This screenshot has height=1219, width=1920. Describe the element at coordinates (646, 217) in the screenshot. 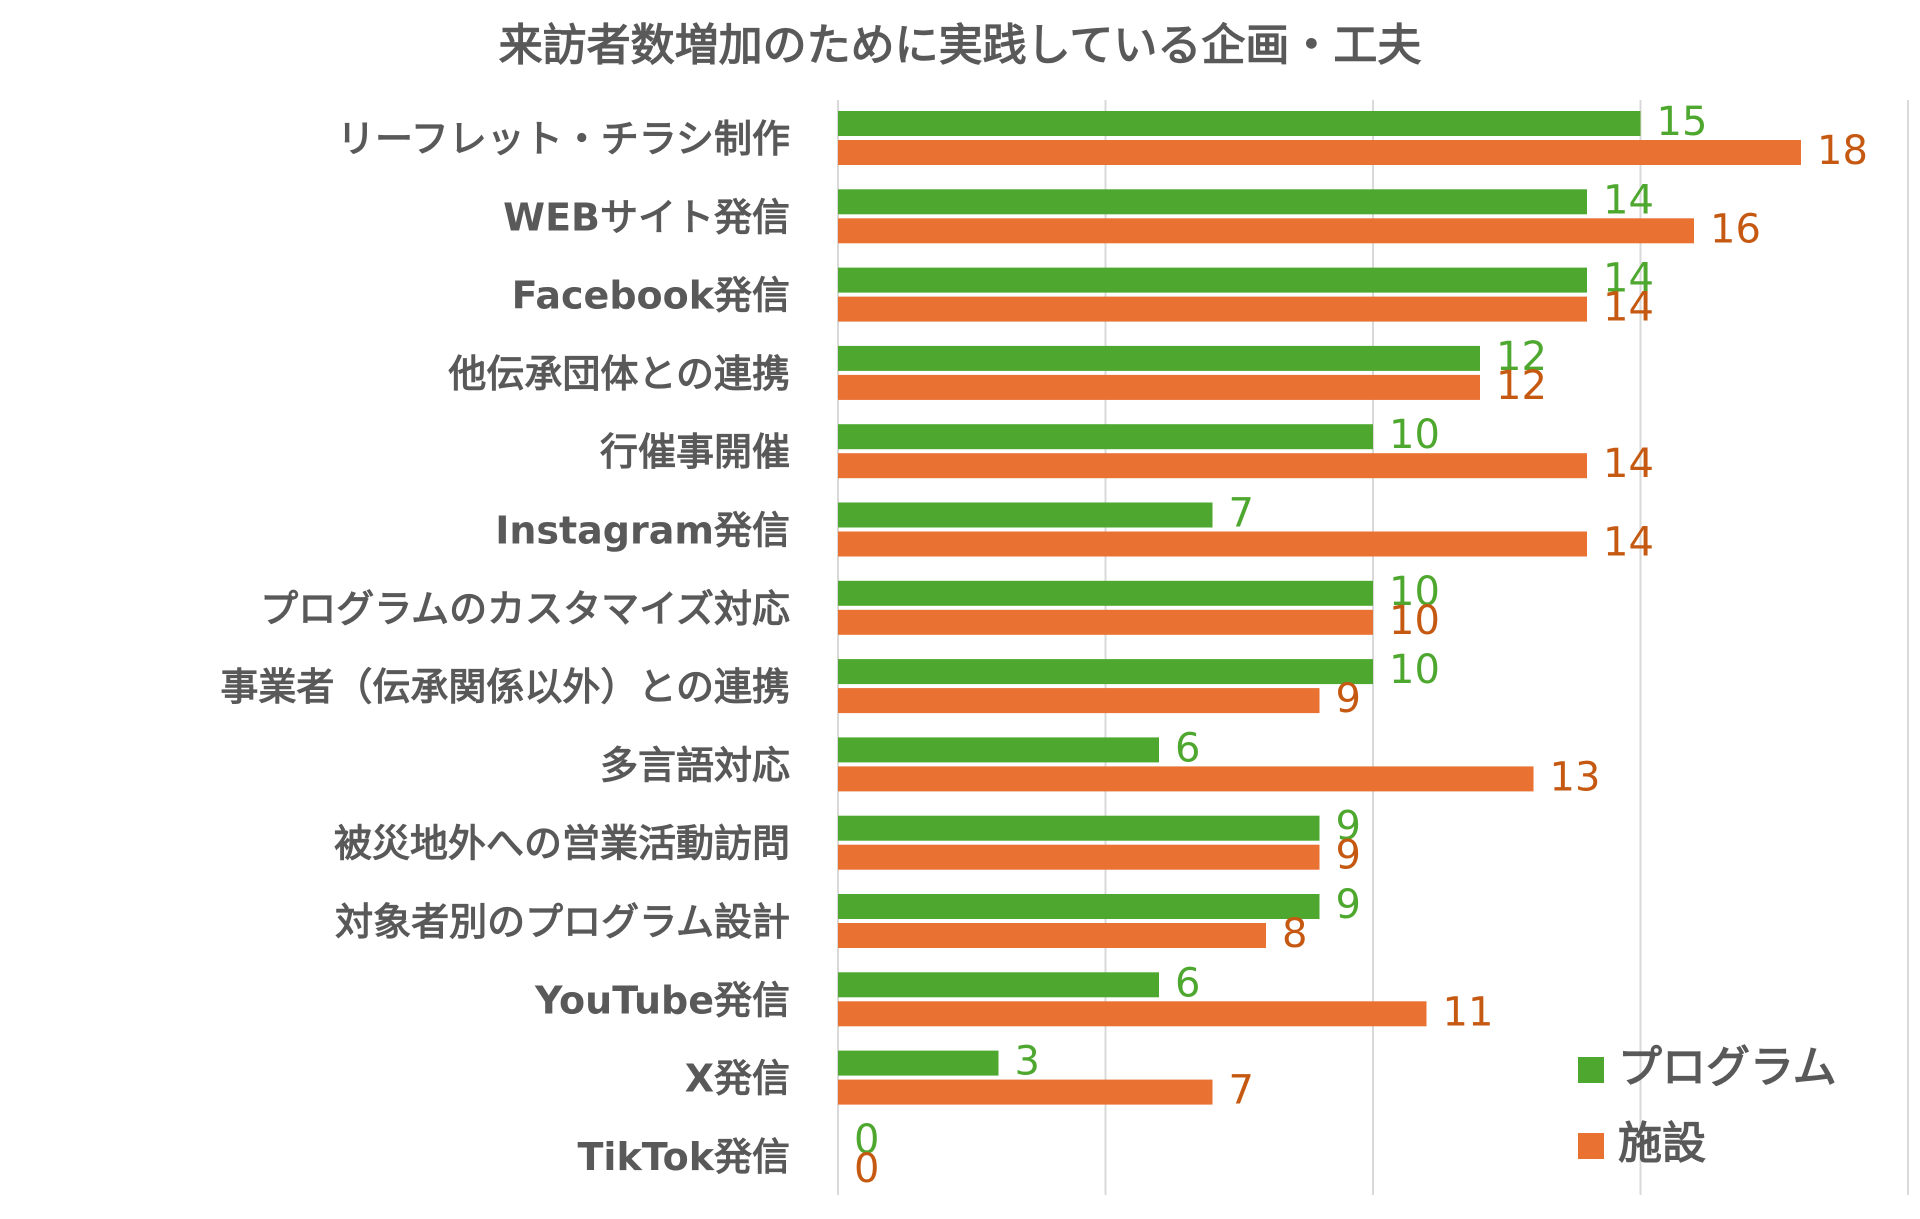

I see `category-label: WEBサイト発信` at that location.